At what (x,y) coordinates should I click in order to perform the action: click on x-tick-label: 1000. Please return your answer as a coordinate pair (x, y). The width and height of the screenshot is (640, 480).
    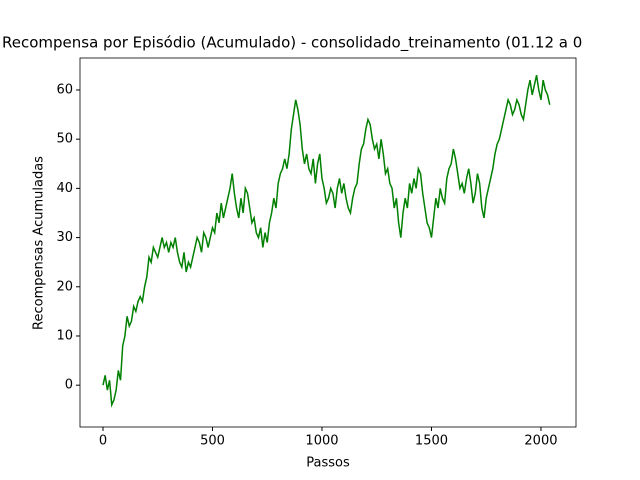
    Looking at the image, I should click on (321, 441).